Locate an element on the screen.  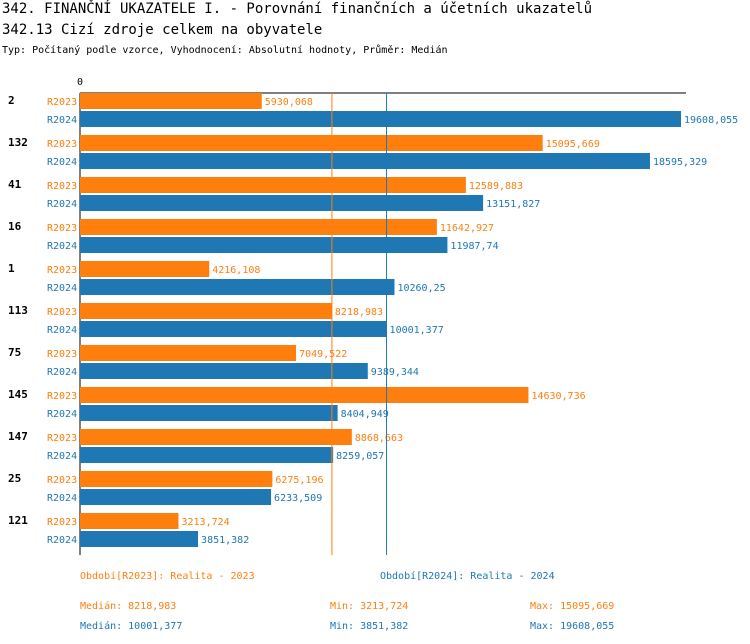
data-label: 8868,663 is located at coordinates (379, 438).